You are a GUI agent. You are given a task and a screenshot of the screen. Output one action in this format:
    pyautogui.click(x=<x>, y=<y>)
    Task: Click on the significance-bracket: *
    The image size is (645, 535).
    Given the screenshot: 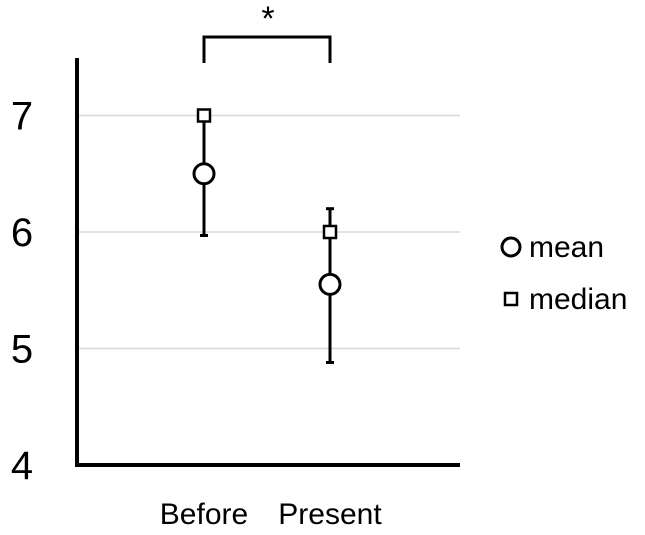 What is the action you would take?
    pyautogui.click(x=267, y=31)
    